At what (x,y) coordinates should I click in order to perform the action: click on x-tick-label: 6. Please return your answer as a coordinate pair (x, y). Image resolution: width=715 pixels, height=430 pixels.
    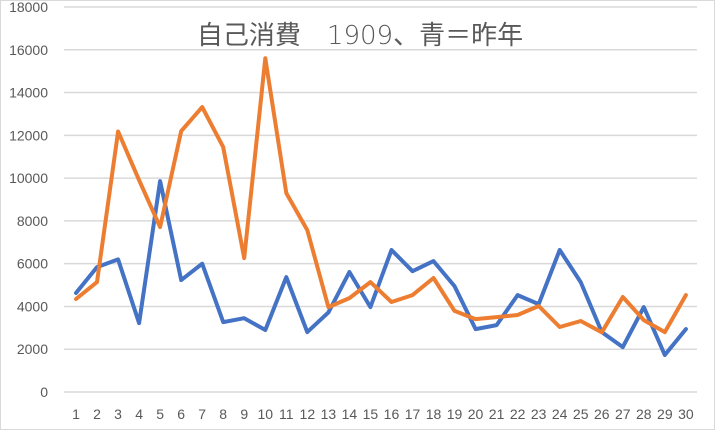
    Looking at the image, I should click on (181, 414).